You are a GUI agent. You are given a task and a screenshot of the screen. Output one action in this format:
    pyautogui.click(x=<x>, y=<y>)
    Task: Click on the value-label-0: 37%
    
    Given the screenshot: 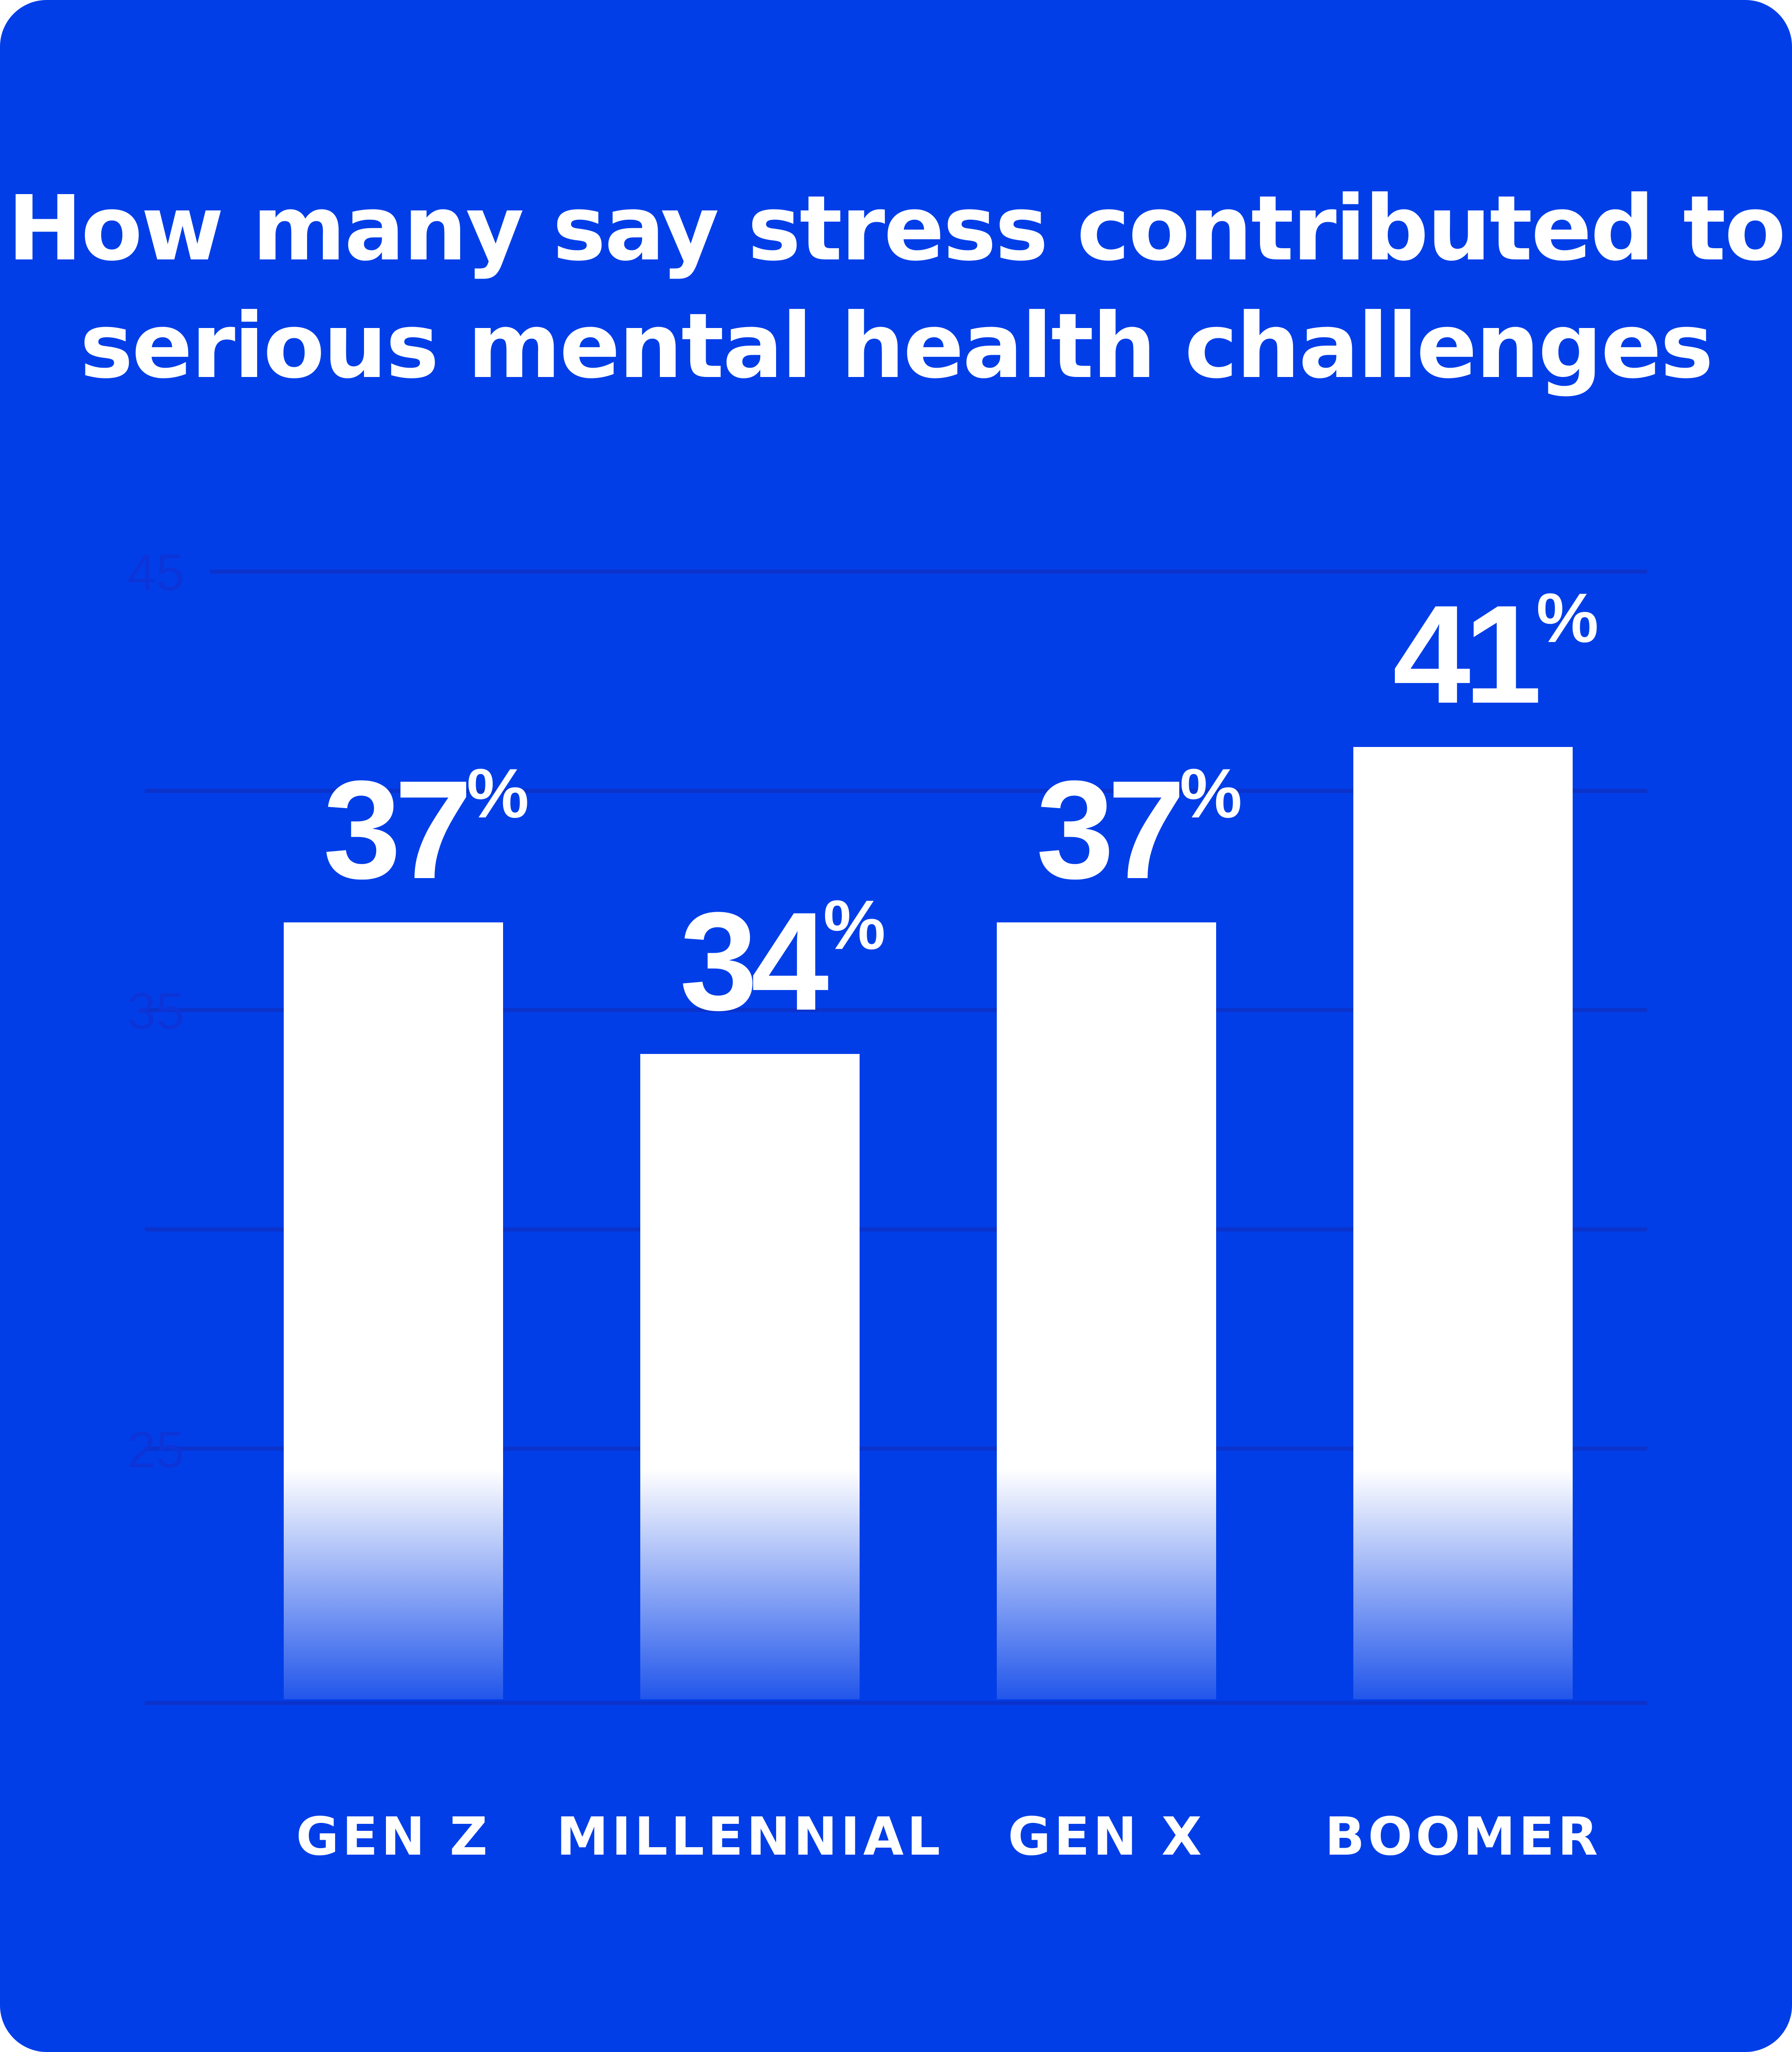 What is the action you would take?
    pyautogui.click(x=426, y=829)
    